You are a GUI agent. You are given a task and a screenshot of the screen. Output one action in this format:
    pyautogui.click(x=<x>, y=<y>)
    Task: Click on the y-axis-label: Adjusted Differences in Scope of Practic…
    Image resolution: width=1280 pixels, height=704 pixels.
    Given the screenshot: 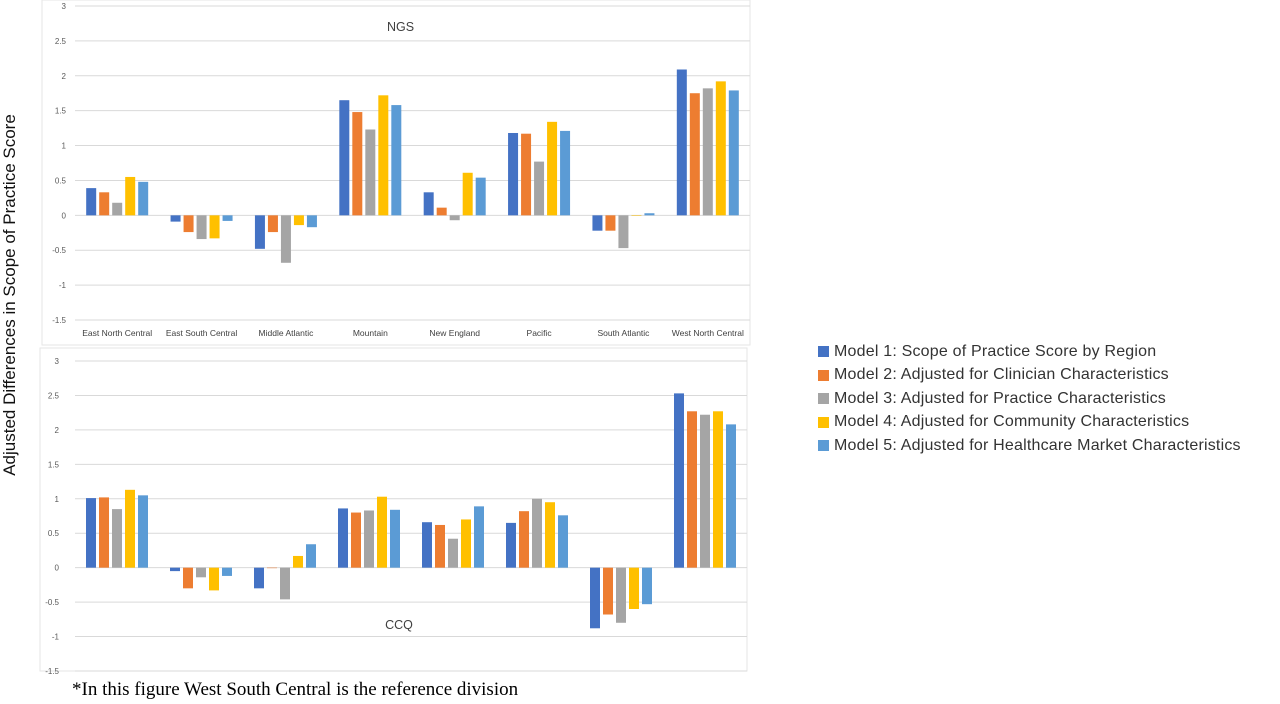 What is the action you would take?
    pyautogui.click(x=9, y=295)
    